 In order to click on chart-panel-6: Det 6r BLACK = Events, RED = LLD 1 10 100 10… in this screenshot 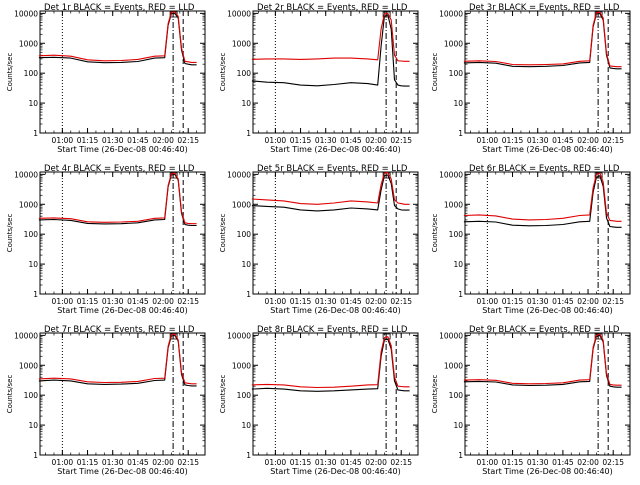, I will do `click(531, 239)`.